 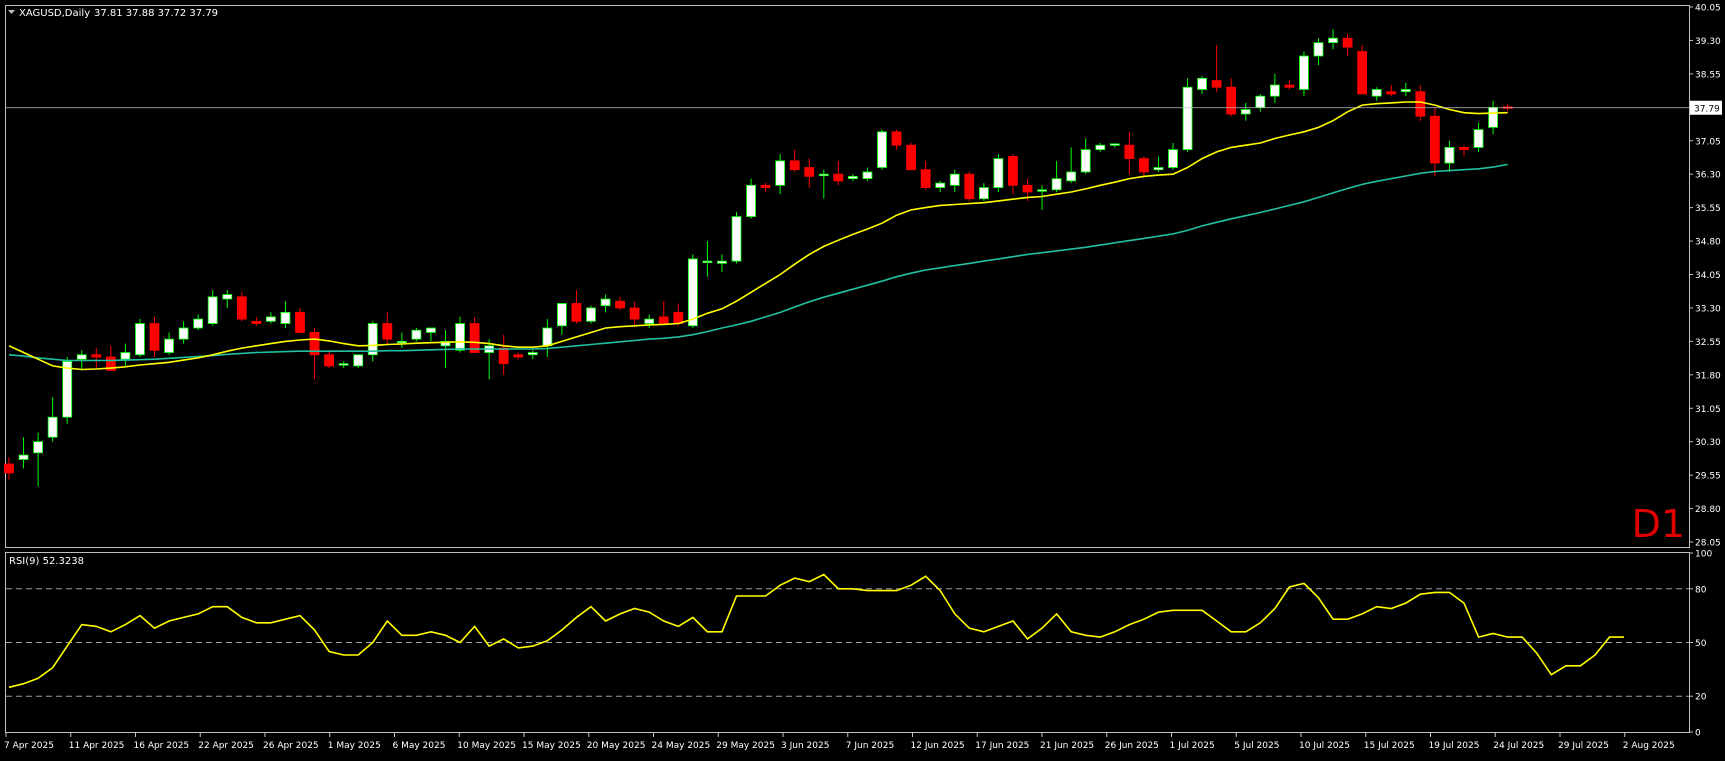 I want to click on time-tick-label: 29 May 2025, so click(x=745, y=746).